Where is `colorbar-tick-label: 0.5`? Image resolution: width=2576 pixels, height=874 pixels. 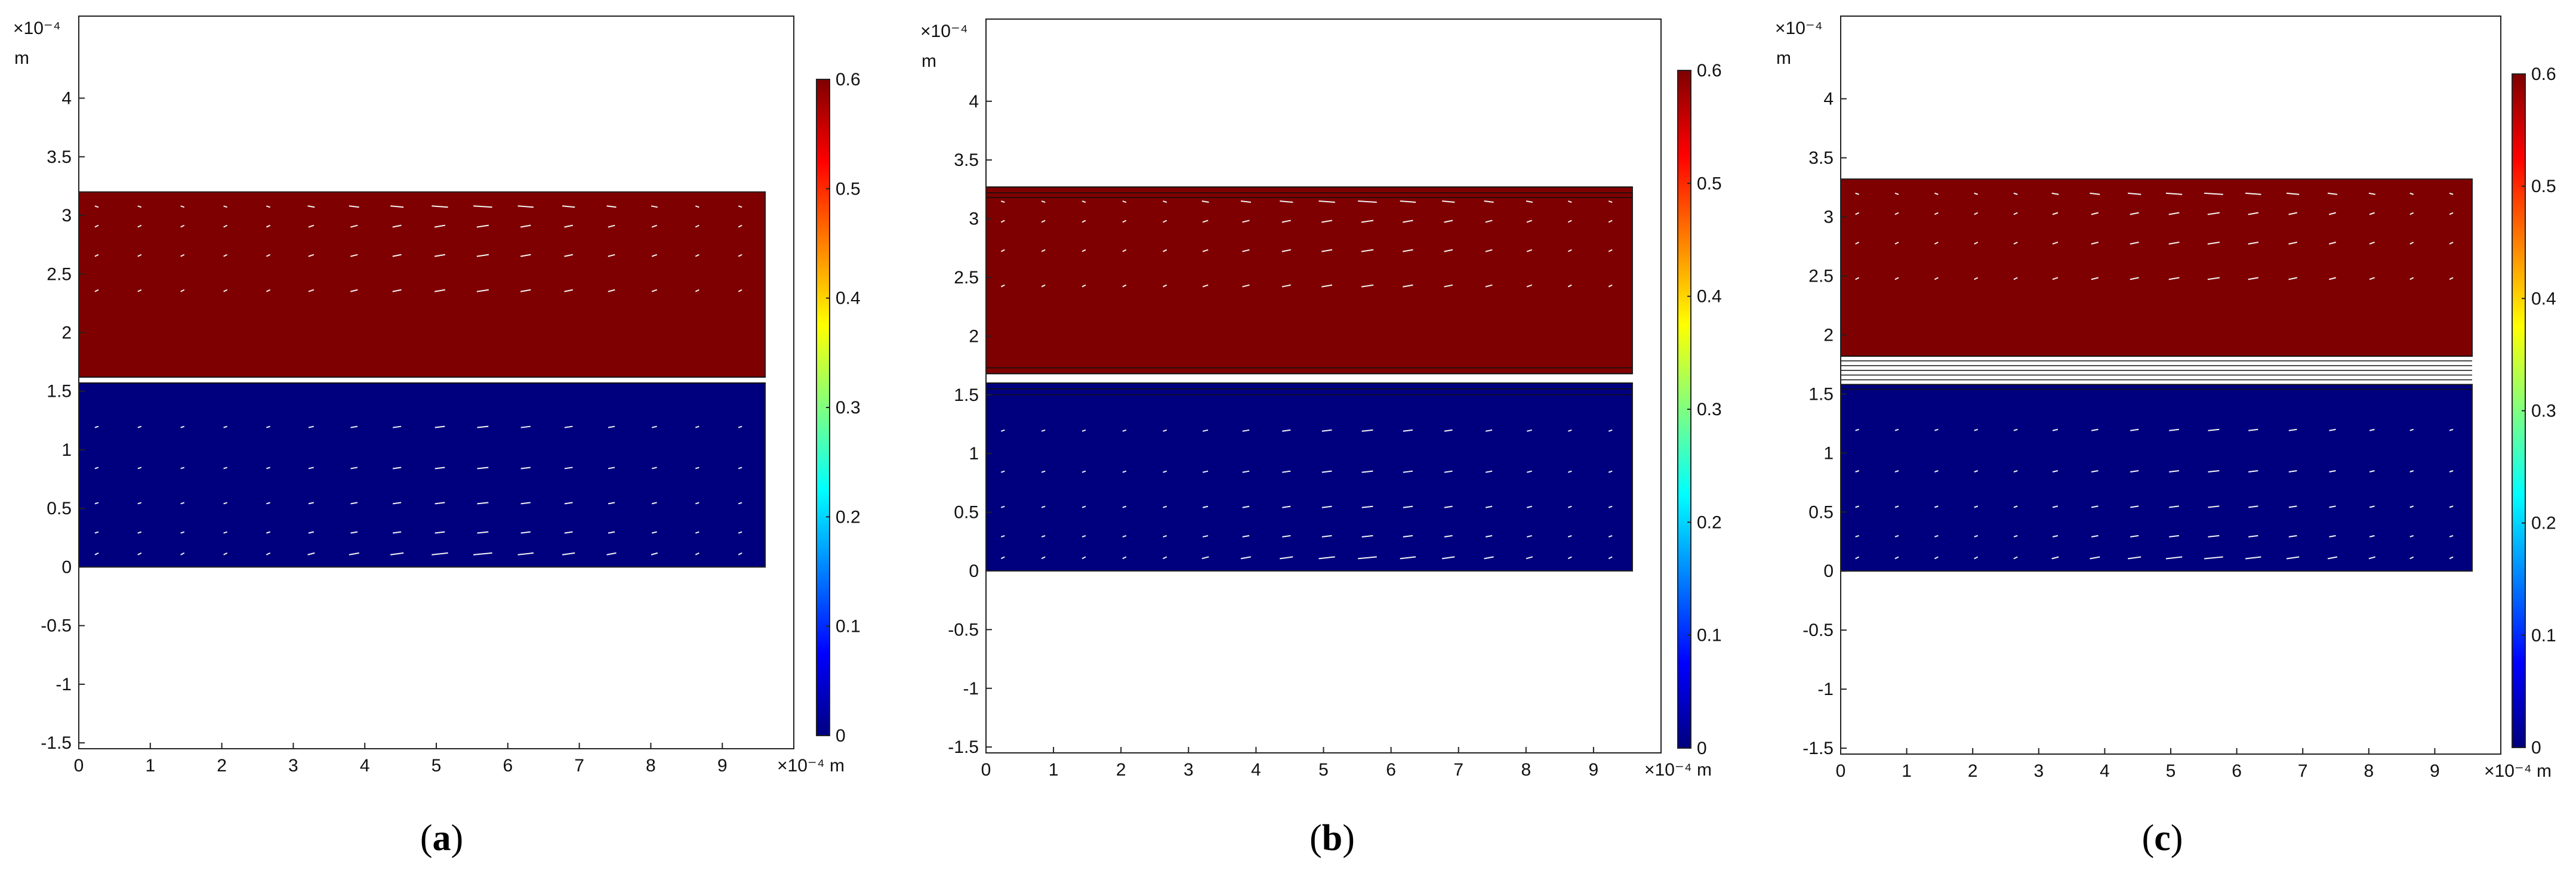 colorbar-tick-label: 0.5 is located at coordinates (1709, 183).